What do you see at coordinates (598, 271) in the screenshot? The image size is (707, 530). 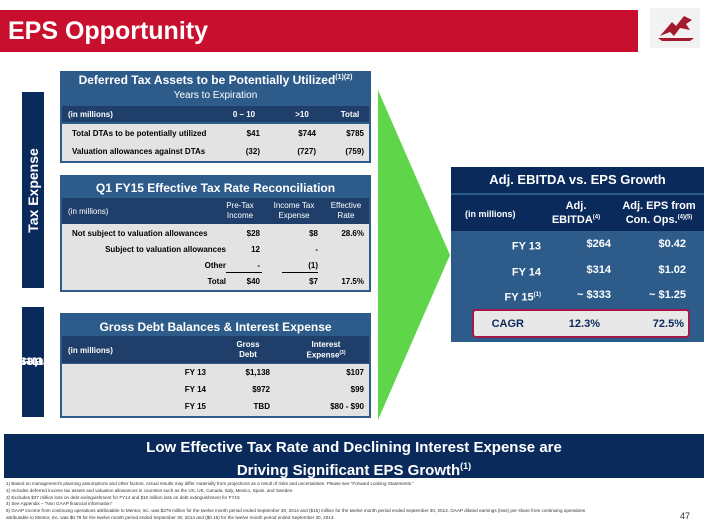 I see `table-row: FY 14 $314 $1.02` at bounding box center [598, 271].